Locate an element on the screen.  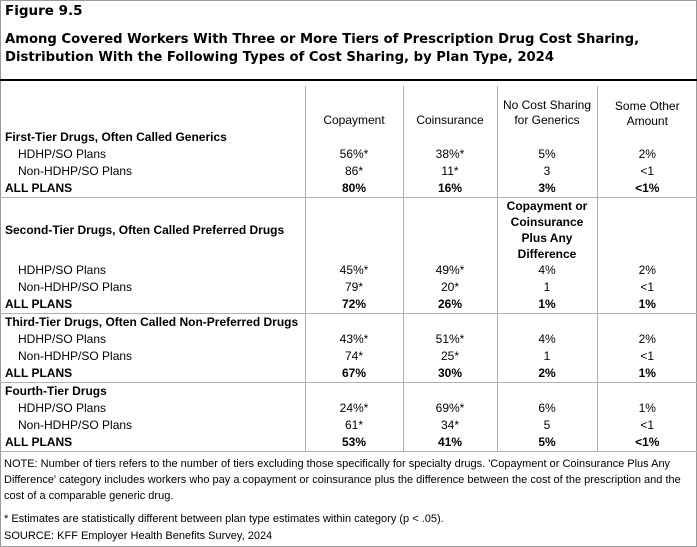
table-cell: 5 is located at coordinates (546, 425).